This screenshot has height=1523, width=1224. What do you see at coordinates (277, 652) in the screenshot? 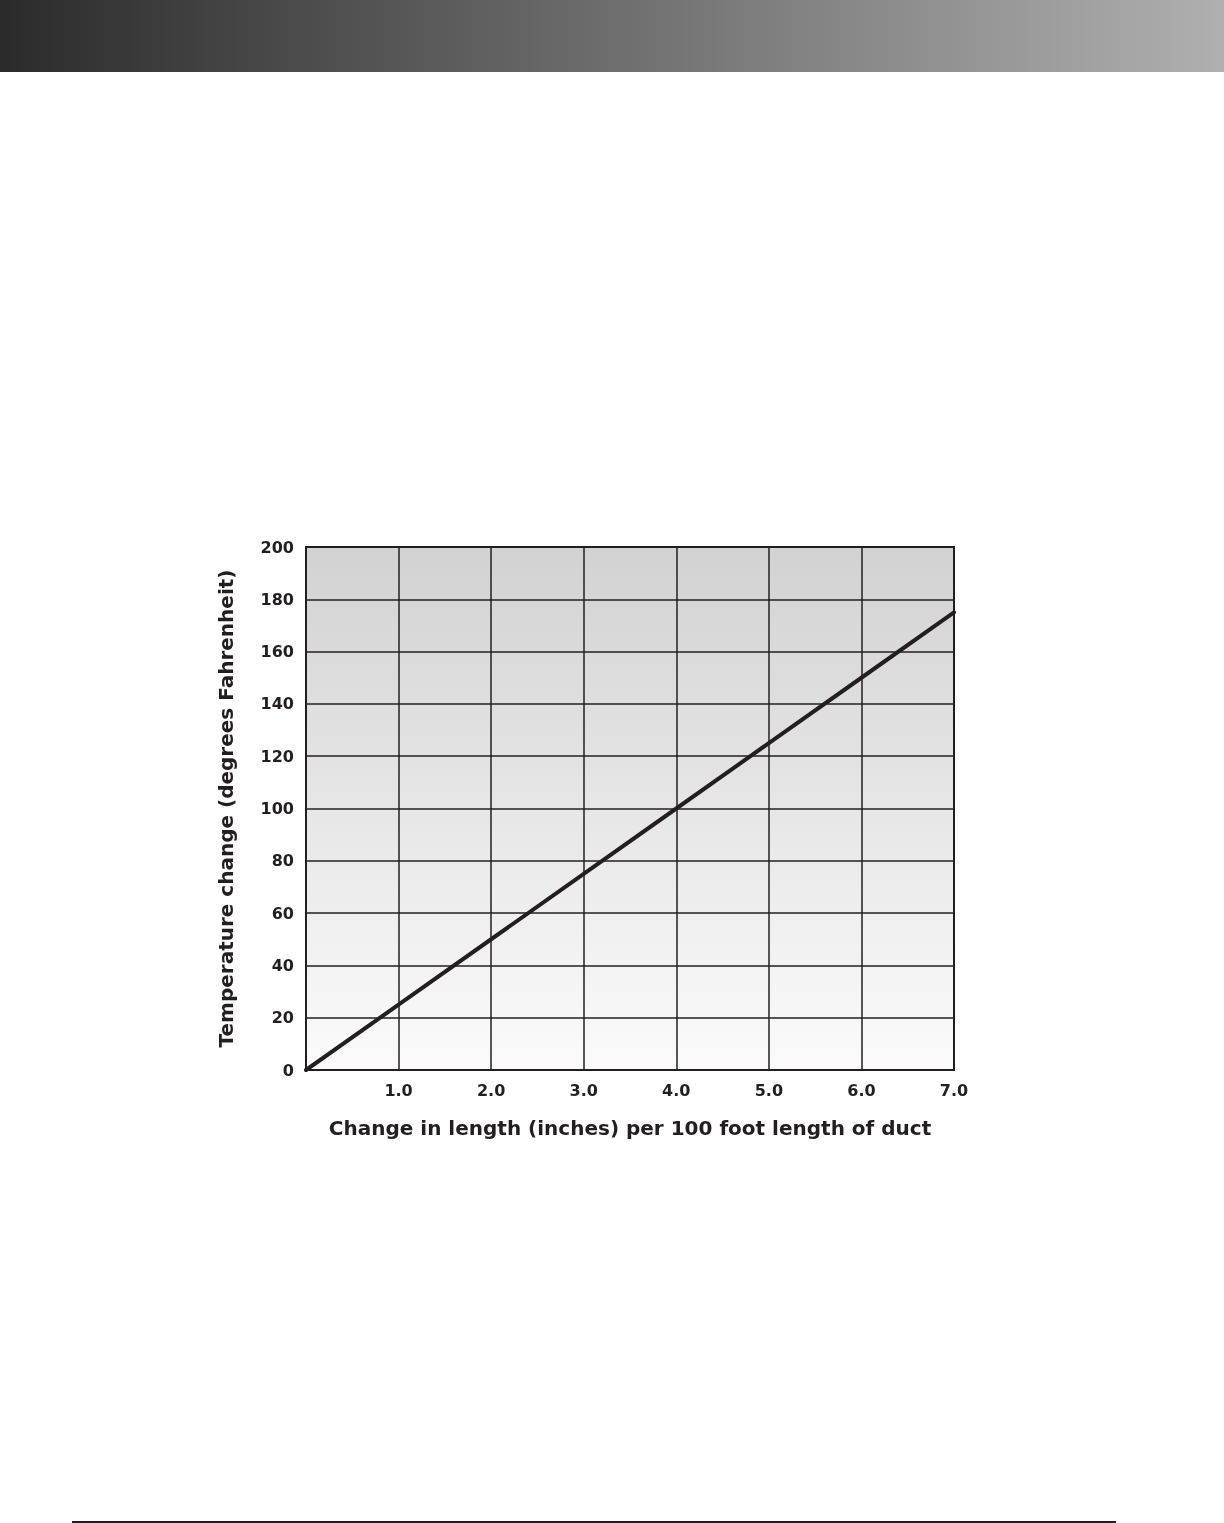
I see `y-tick-label: 160` at bounding box center [277, 652].